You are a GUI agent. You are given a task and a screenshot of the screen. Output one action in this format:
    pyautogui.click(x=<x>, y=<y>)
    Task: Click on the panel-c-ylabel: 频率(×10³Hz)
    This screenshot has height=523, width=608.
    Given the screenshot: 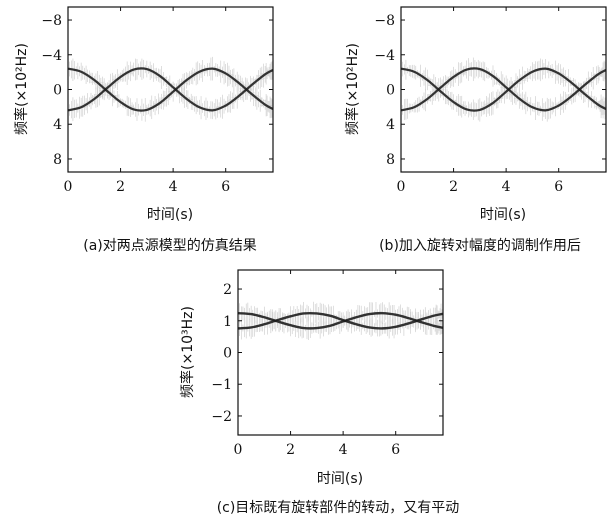 What is the action you would take?
    pyautogui.click(x=187, y=352)
    